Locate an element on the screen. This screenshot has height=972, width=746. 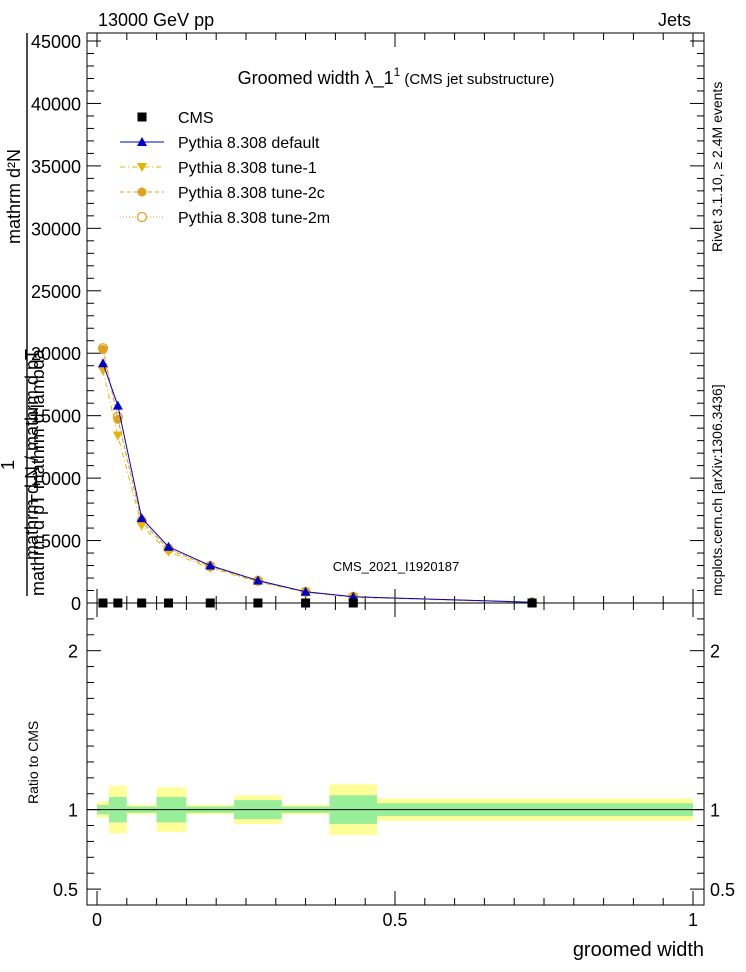
y-tick-label: 25000 is located at coordinates (56, 292).